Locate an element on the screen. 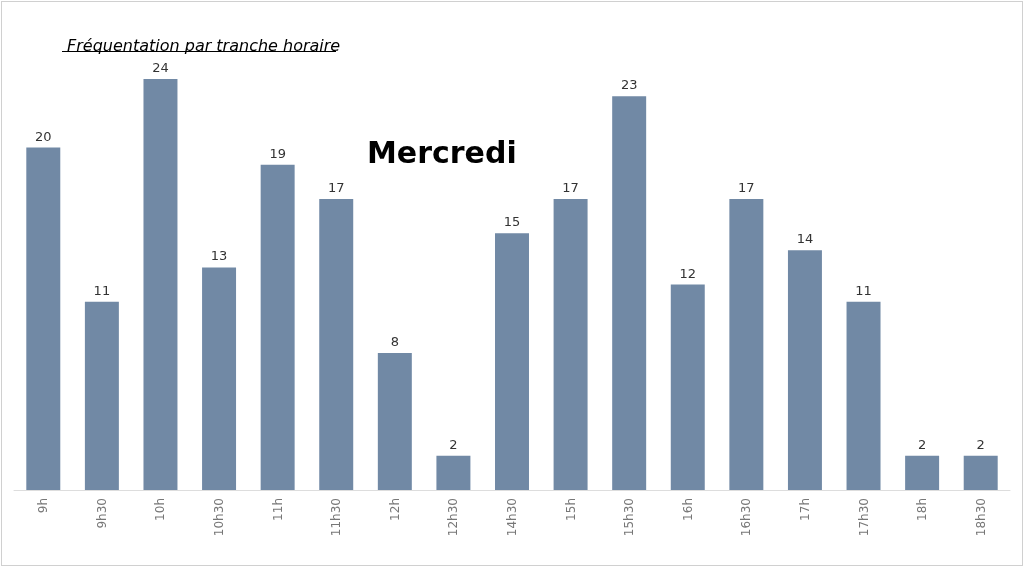  data-label: 19 is located at coordinates (277, 153).